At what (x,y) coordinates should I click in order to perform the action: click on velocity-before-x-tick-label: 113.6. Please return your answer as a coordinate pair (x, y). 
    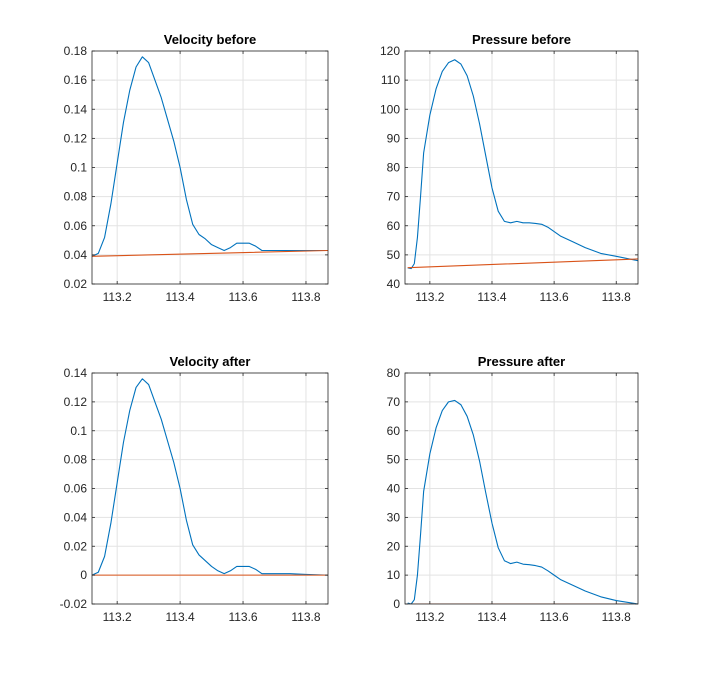
    Looking at the image, I should click on (242, 297).